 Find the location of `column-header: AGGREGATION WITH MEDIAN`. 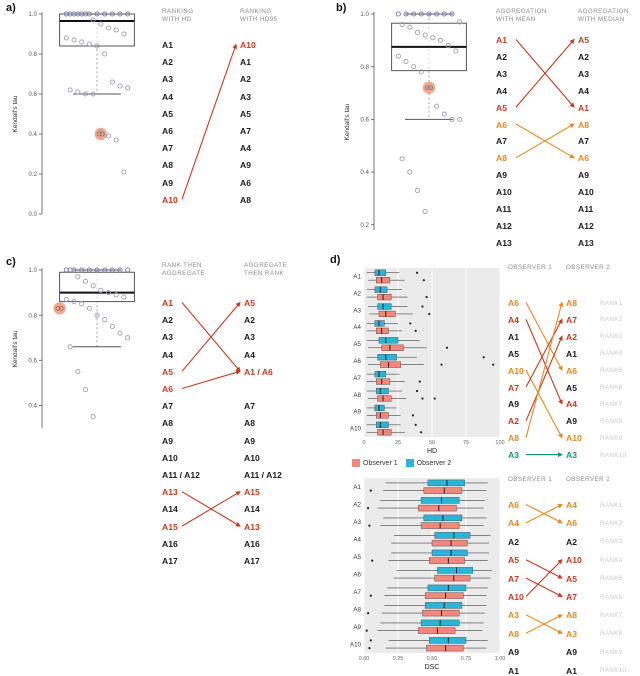

column-header: AGGREGATION WITH MEDIAN is located at coordinates (603, 15).